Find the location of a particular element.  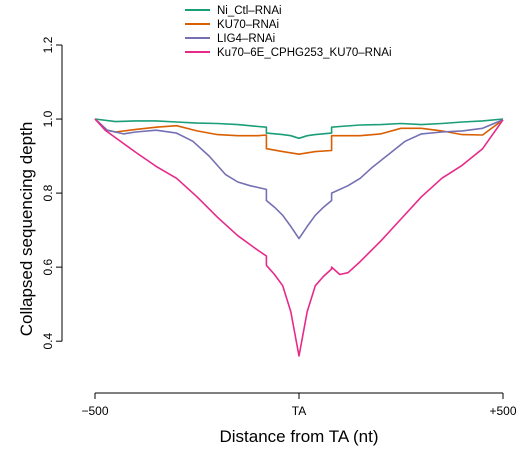

x-tick-label: +500 is located at coordinates (502, 411).